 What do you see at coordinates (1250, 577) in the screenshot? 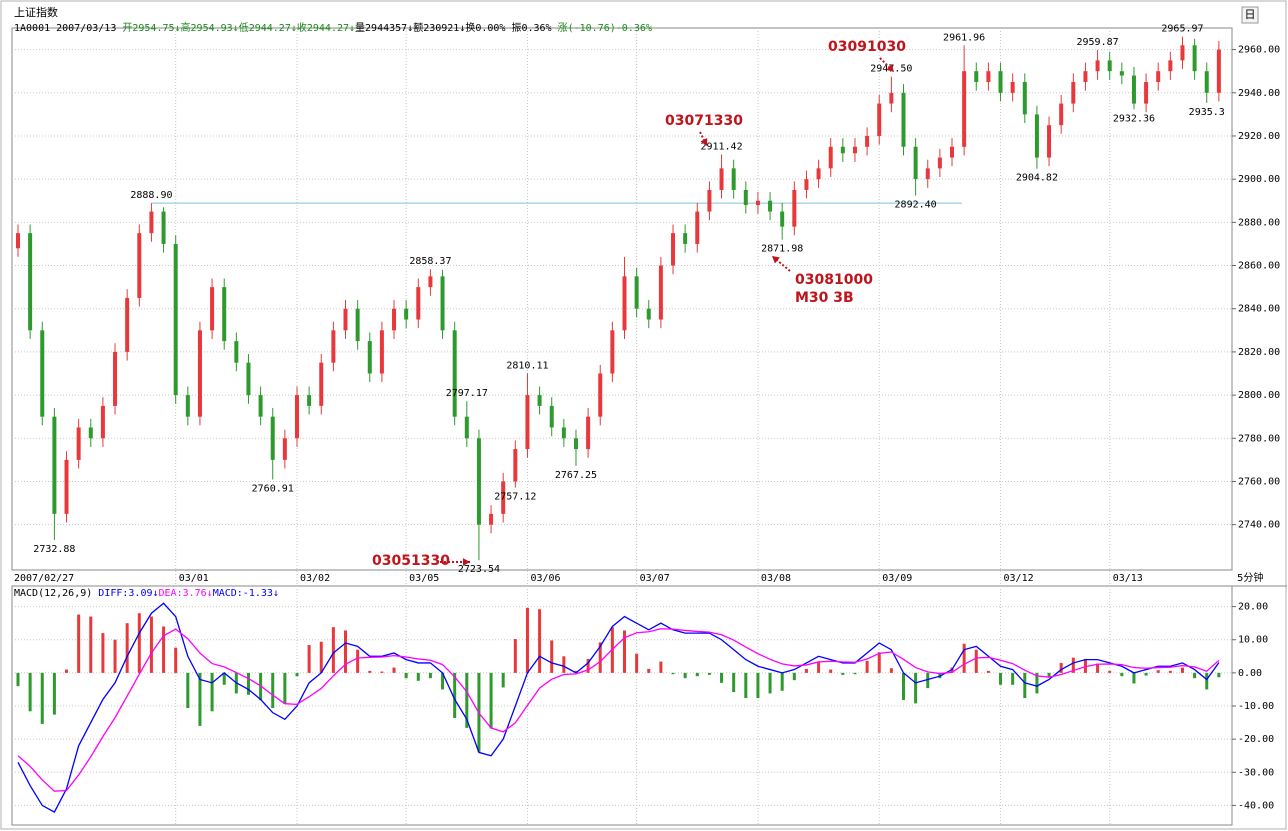
I see `period-label: 5分钟` at bounding box center [1250, 577].